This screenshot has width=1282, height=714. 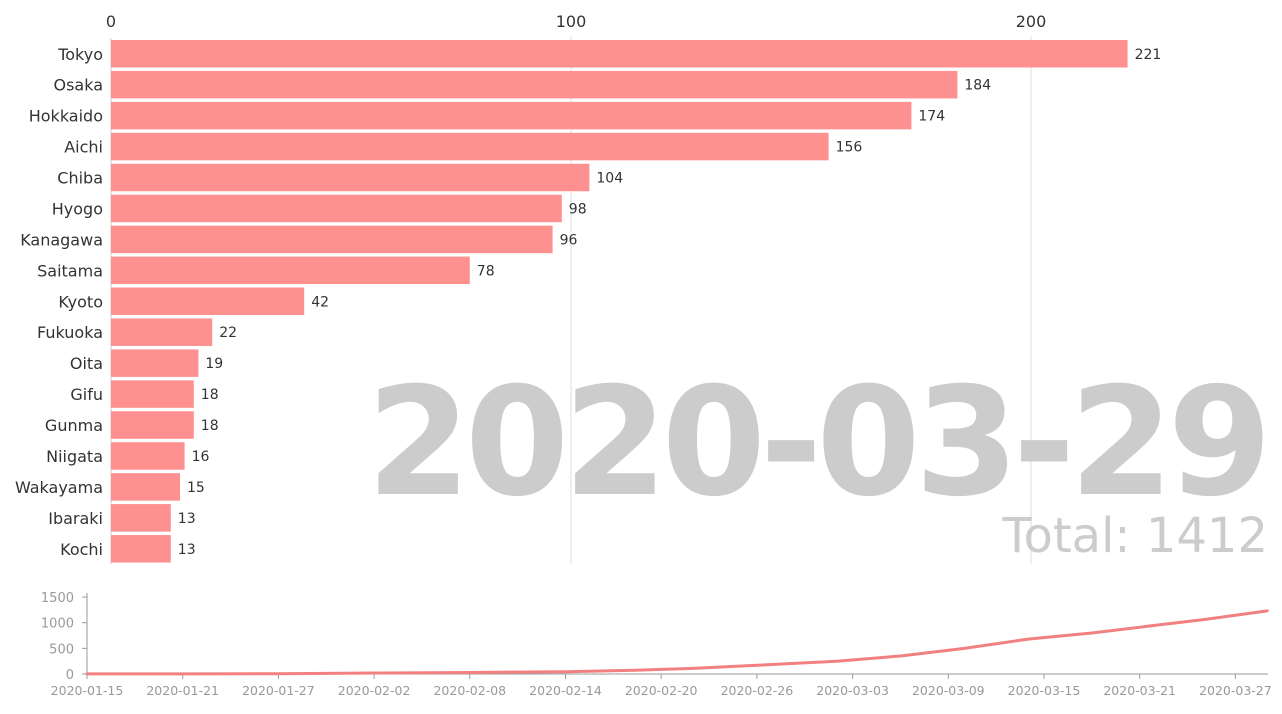 What do you see at coordinates (290, 270) in the screenshot?
I see `bar-saitama` at bounding box center [290, 270].